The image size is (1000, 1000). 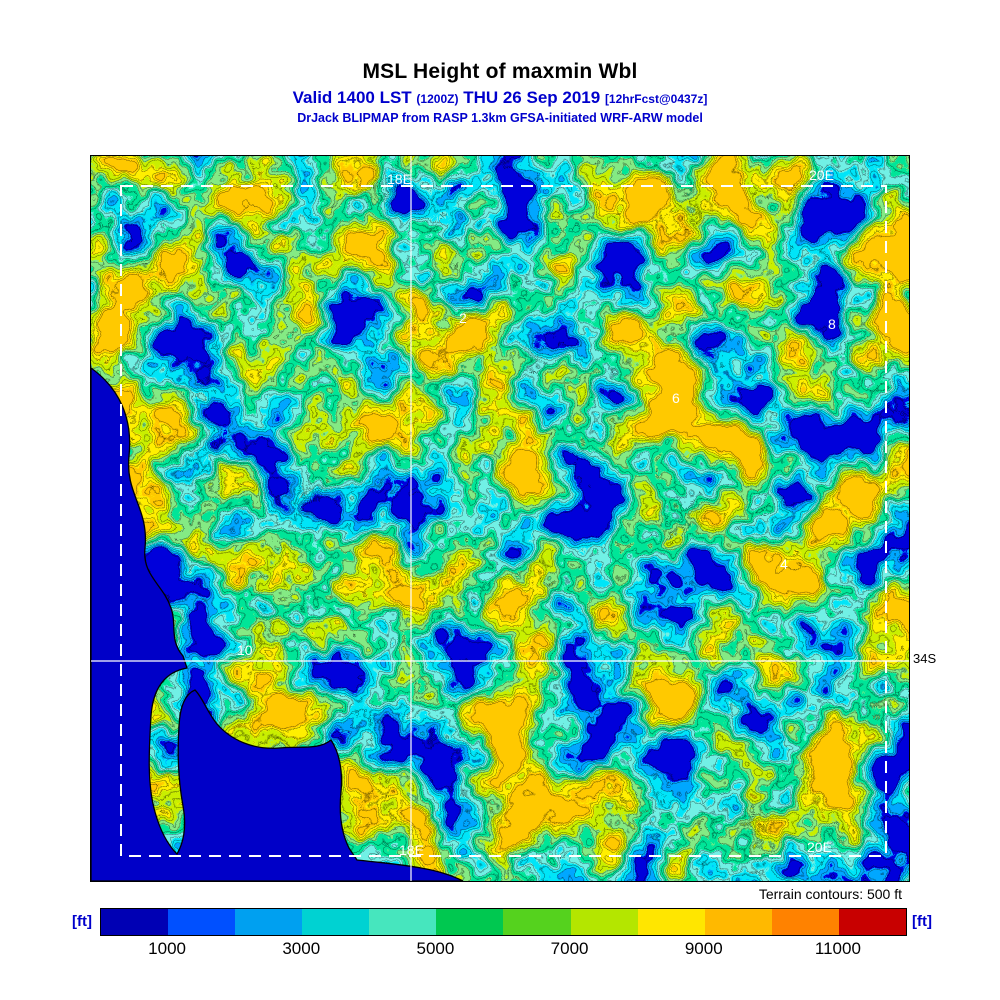 I want to click on colorbar-unit-right: [ft], so click(x=922, y=921).